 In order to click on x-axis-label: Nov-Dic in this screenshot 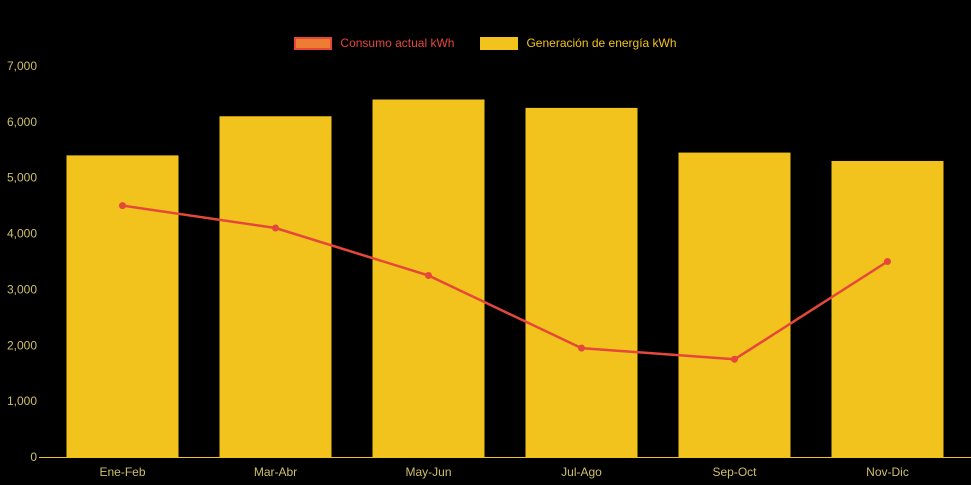, I will do `click(887, 472)`.